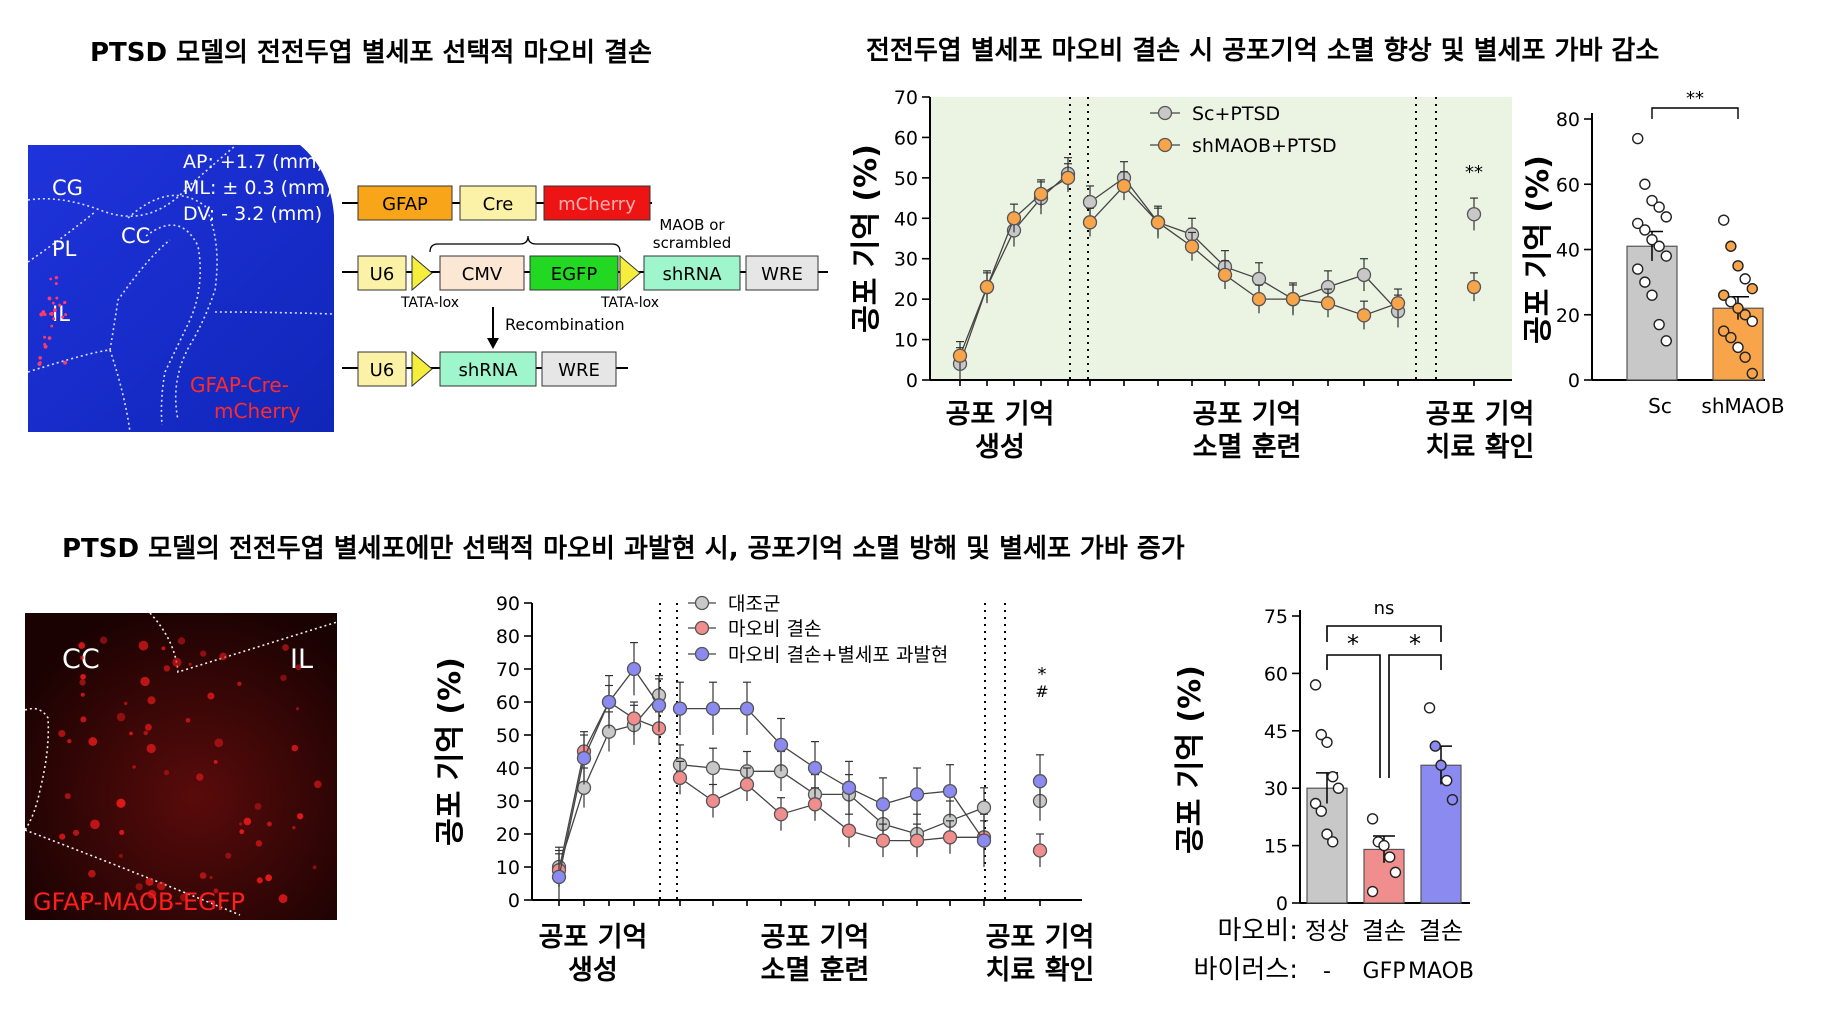 The width and height of the screenshot is (1826, 1010). I want to click on bracket-ns, so click(1384, 633).